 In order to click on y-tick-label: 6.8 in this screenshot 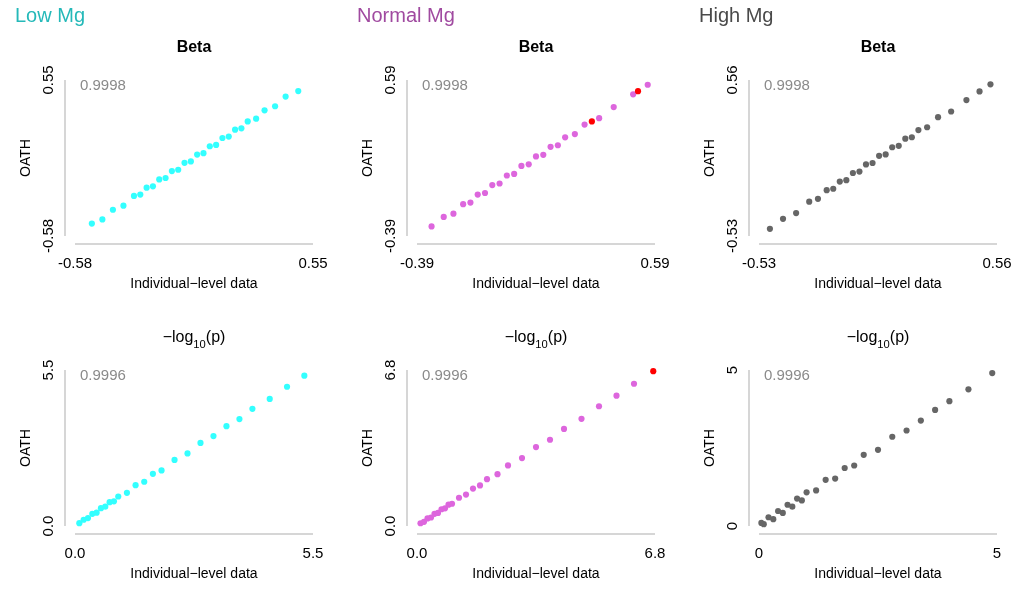, I will do `click(389, 370)`.